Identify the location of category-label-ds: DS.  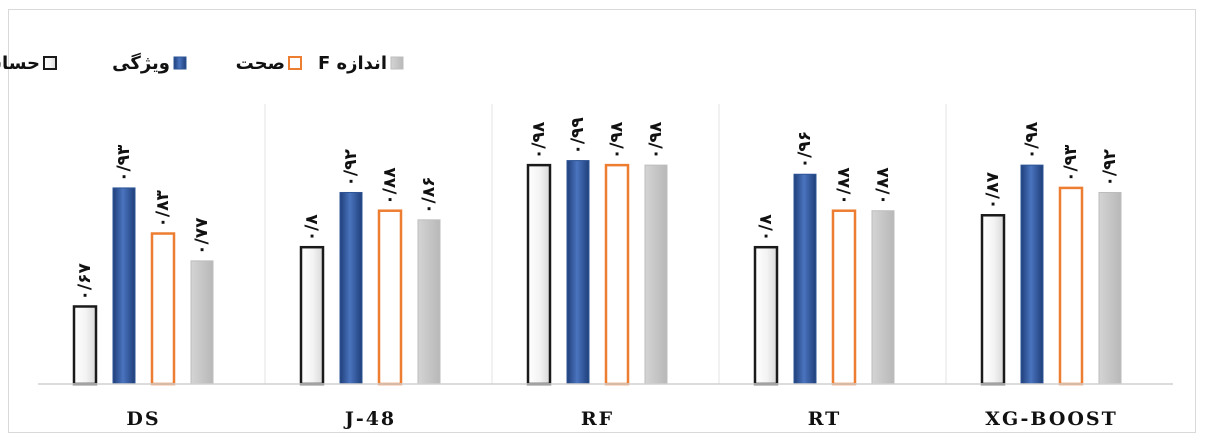
(143, 419).